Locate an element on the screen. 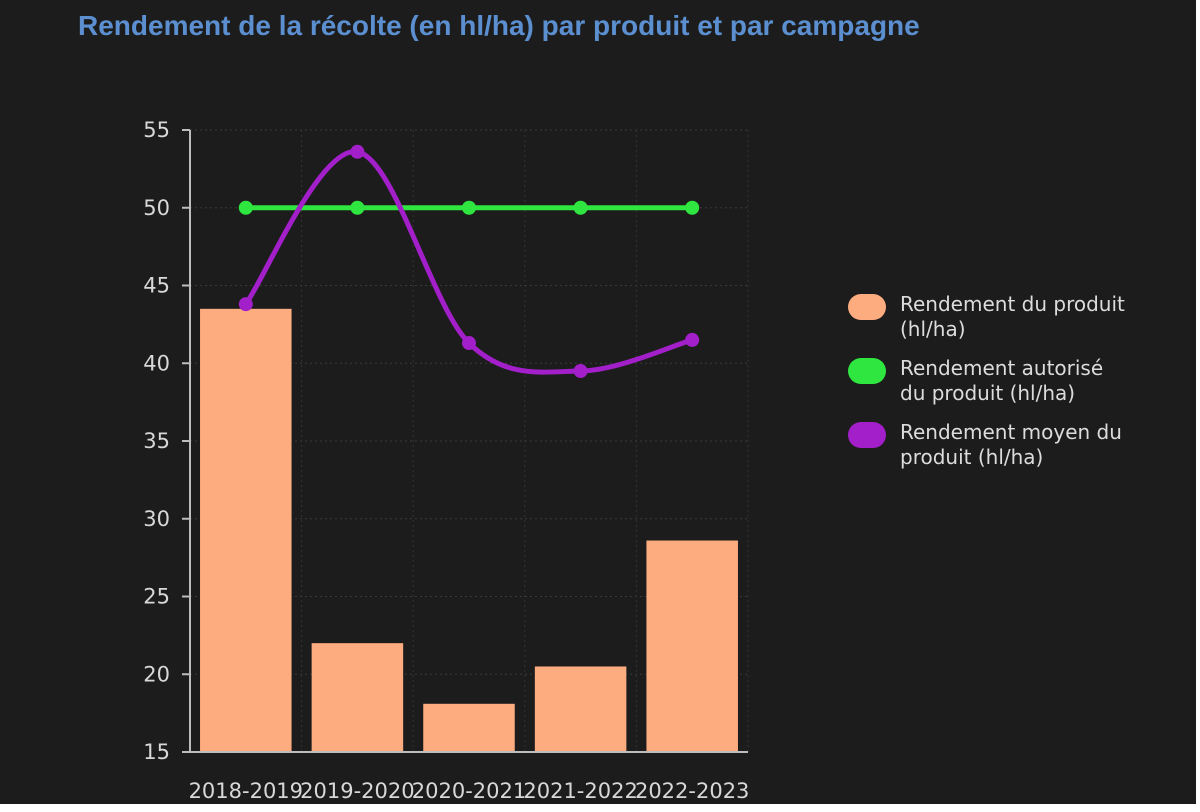  y-tick-label: 50 is located at coordinates (156, 208).